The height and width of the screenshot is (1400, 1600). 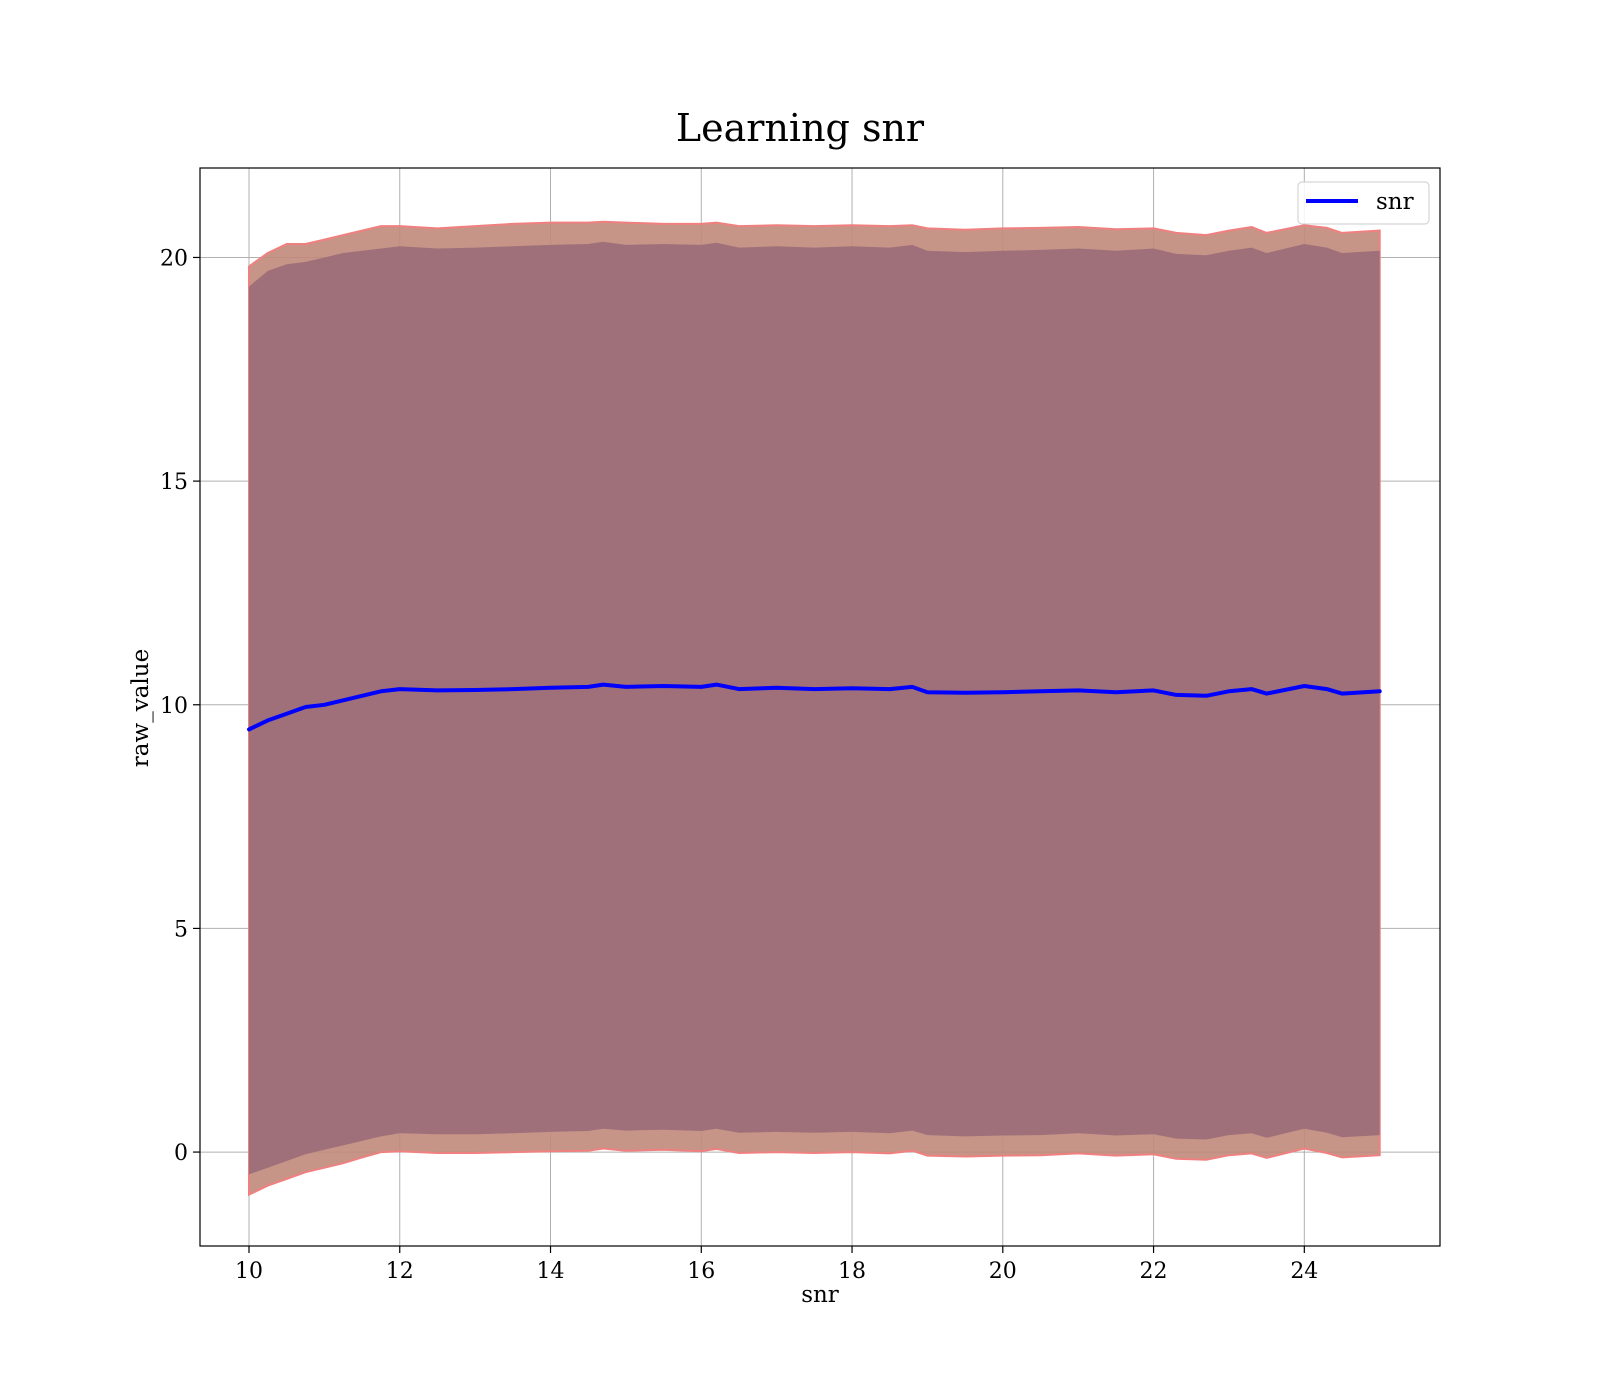 I want to click on x-tick-label: 24, so click(x=1304, y=1271).